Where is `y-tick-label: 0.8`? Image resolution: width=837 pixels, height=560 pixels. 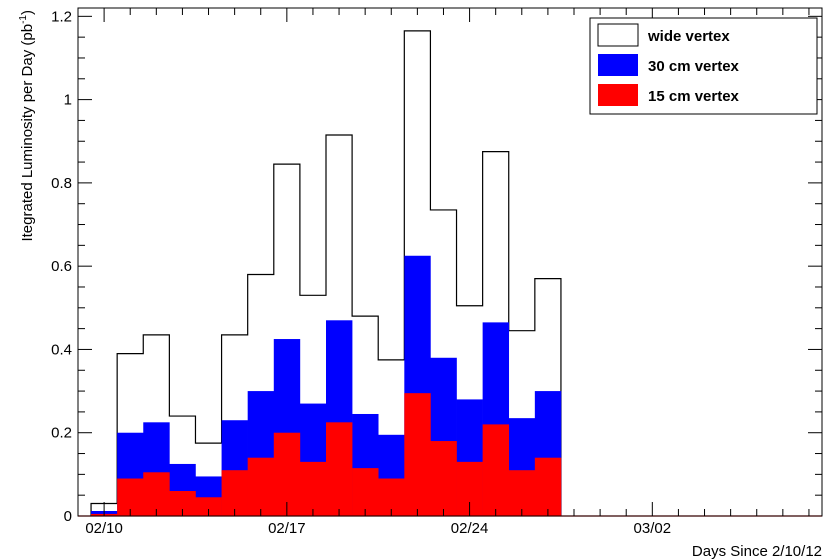
y-tick-label: 0.8 is located at coordinates (61, 183).